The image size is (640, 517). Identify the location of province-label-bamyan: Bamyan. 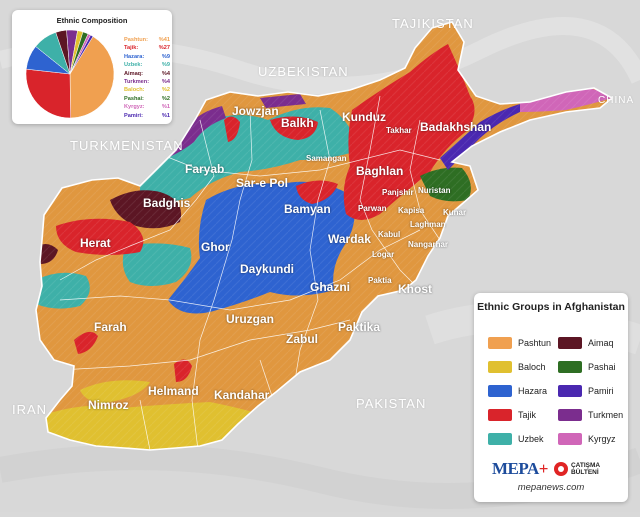
(307, 209).